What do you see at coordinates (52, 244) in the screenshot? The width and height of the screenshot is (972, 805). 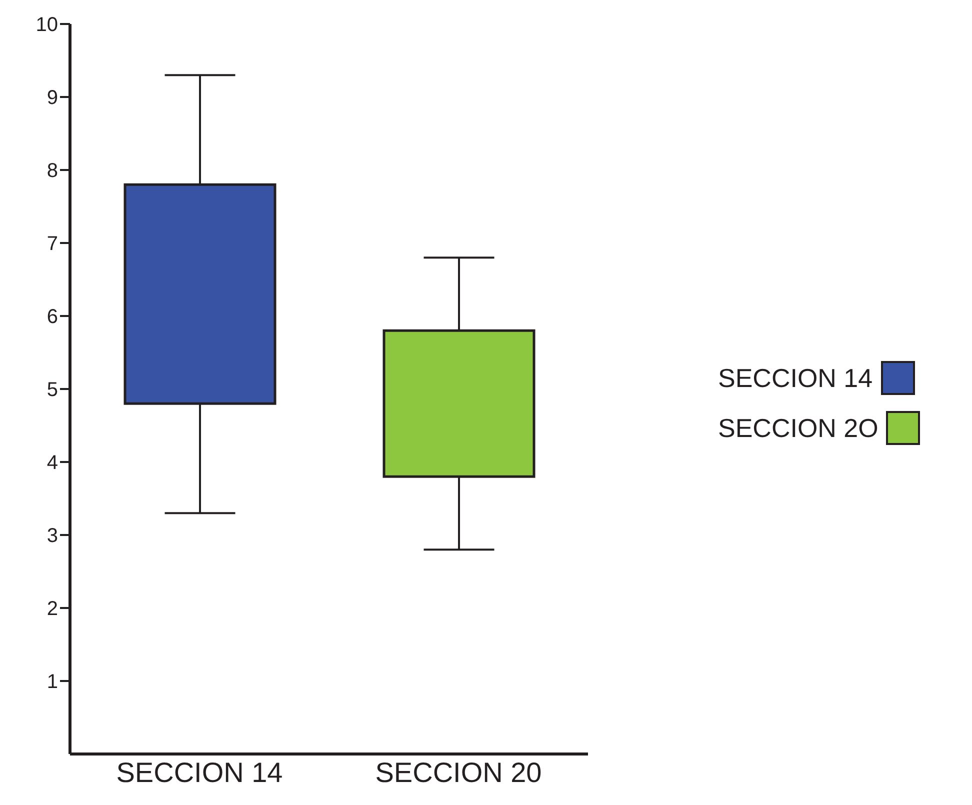 I see `y-tick-label: 7` at bounding box center [52, 244].